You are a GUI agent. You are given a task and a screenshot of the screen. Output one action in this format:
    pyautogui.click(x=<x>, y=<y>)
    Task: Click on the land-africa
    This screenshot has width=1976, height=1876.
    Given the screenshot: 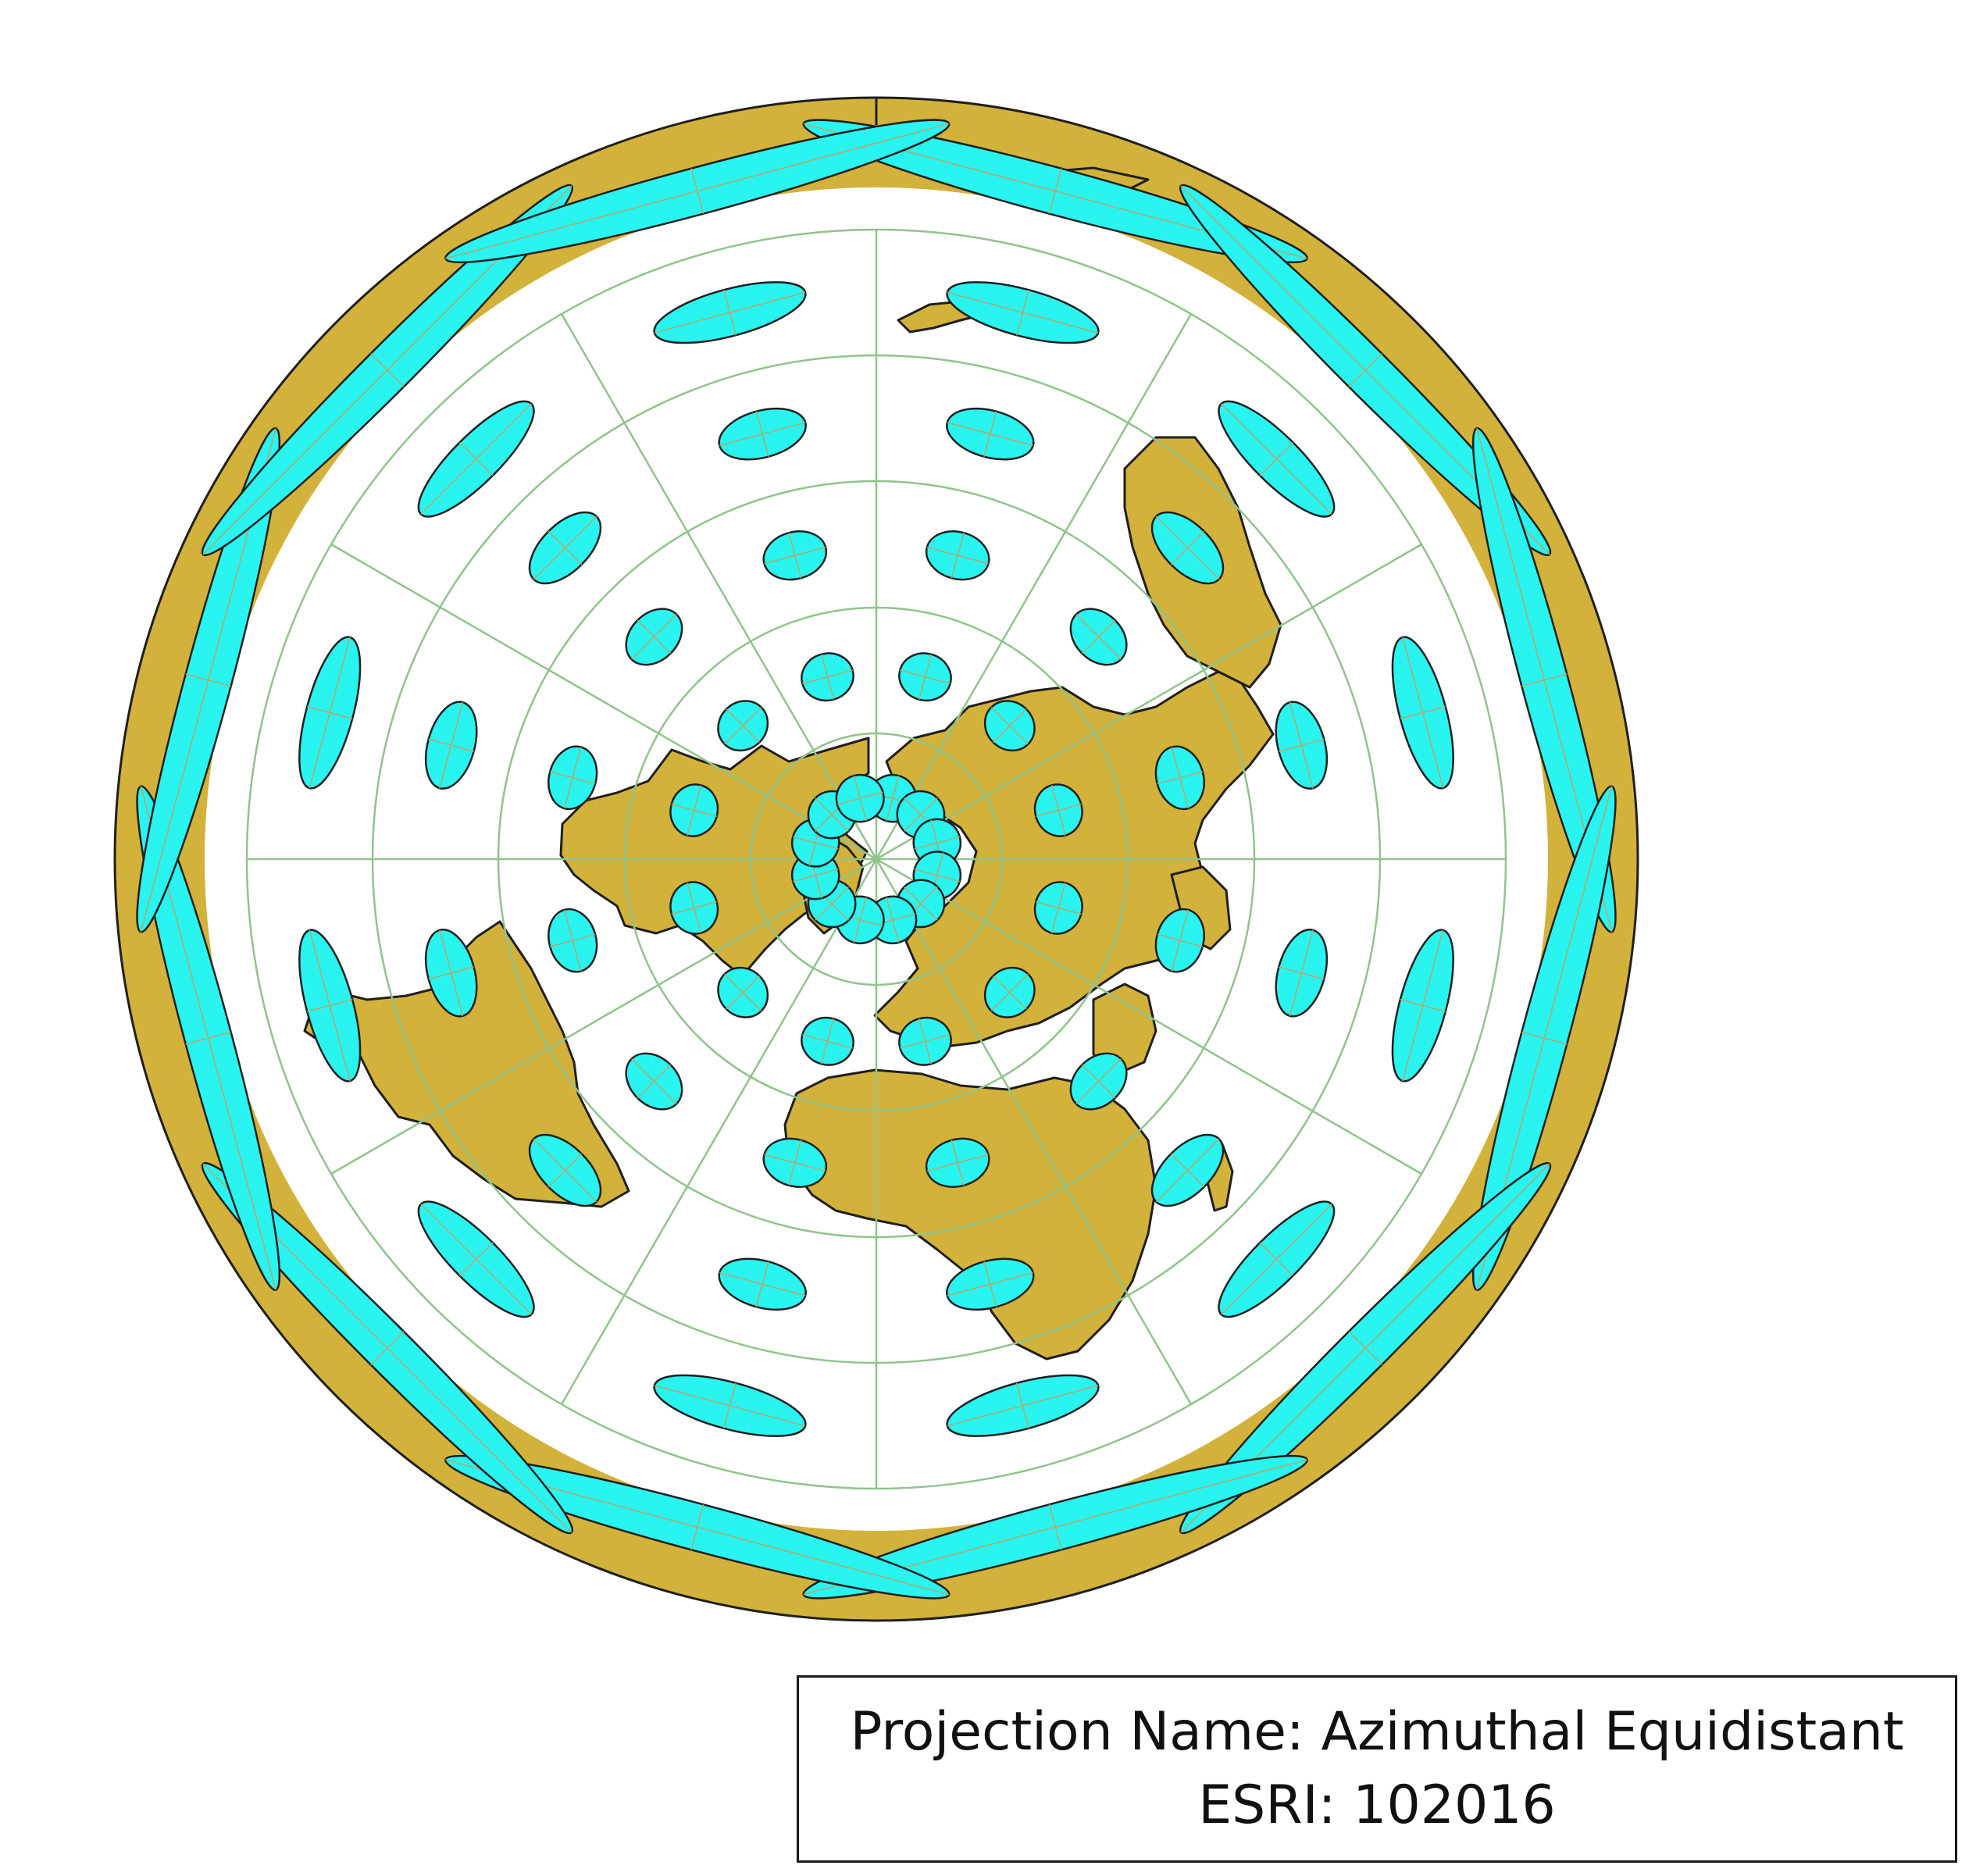 What is the action you would take?
    pyautogui.click(x=970, y=1214)
    